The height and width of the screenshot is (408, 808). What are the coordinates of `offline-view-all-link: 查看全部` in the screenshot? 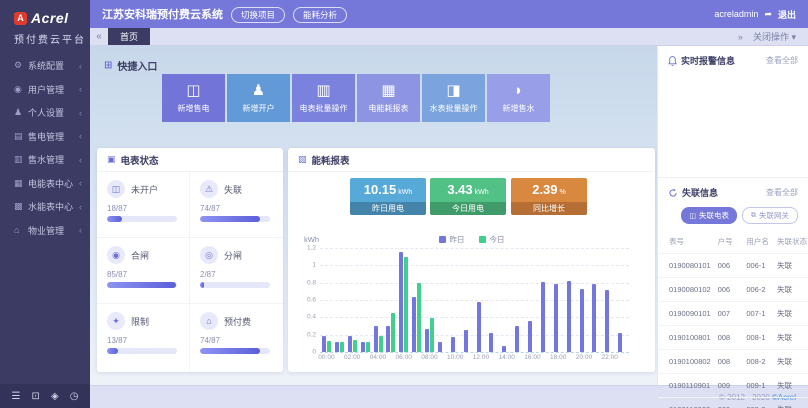 It's located at (782, 192).